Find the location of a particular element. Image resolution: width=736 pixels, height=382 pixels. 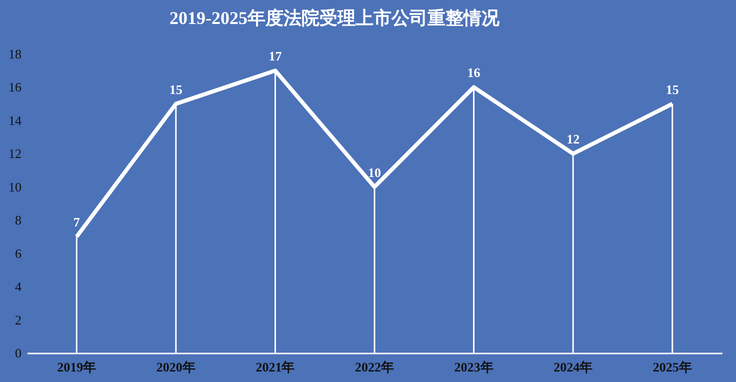

chart-title: 2019-2025年度法院受理上市公司重整情况 is located at coordinates (335, 18).